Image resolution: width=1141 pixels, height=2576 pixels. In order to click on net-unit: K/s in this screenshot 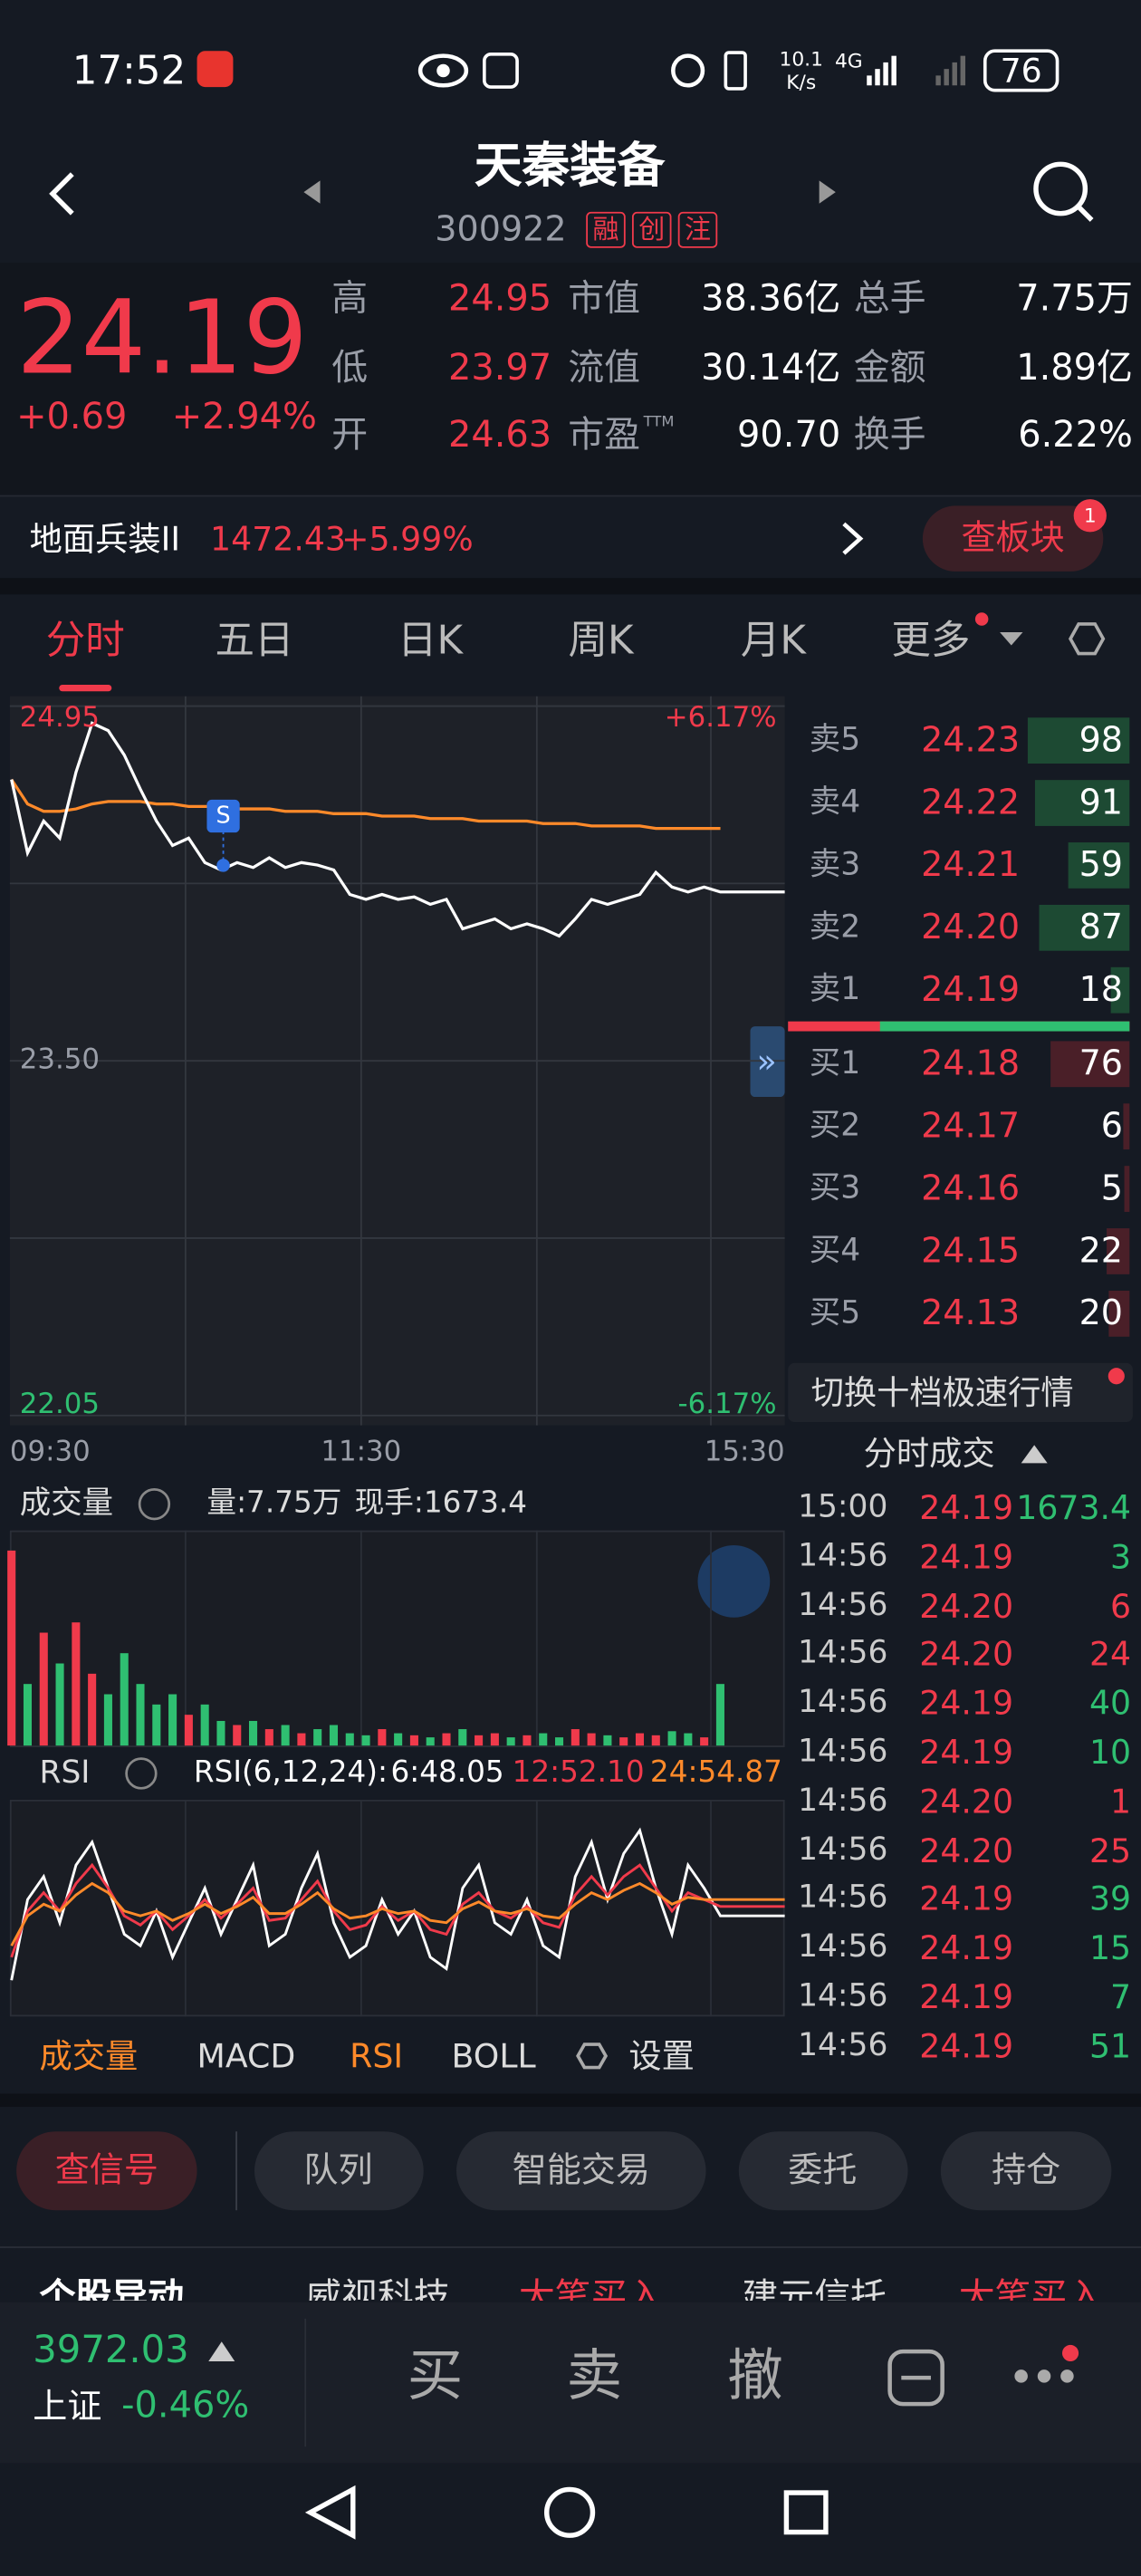, I will do `click(801, 82)`.